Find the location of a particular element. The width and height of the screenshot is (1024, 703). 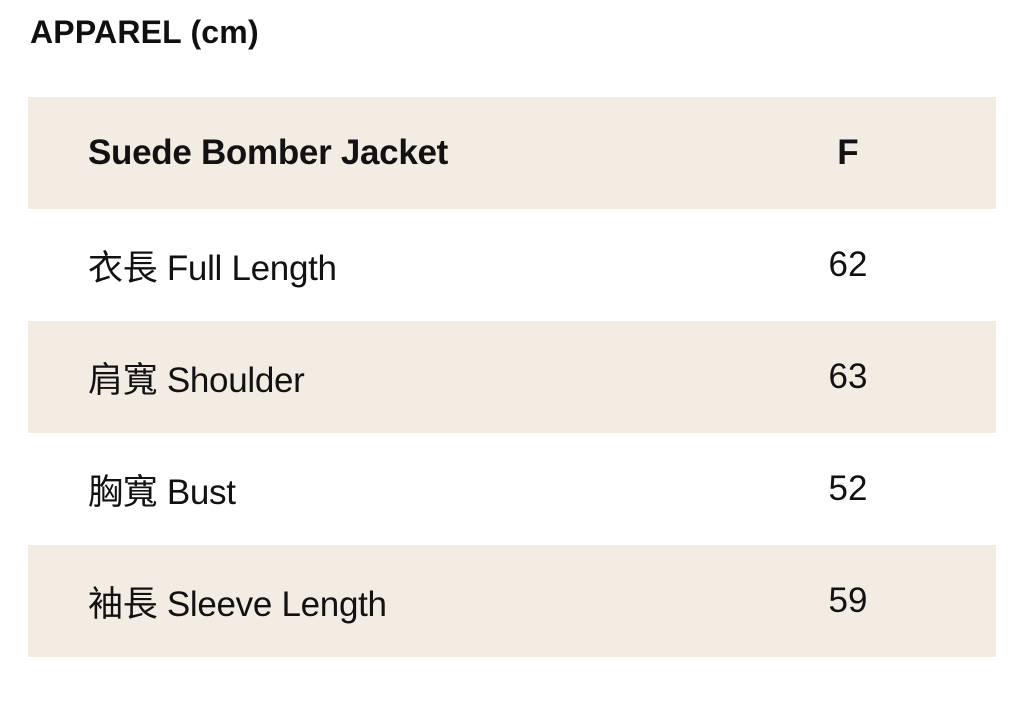

measurement-label: 衣長 Full Length is located at coordinates (212, 268).